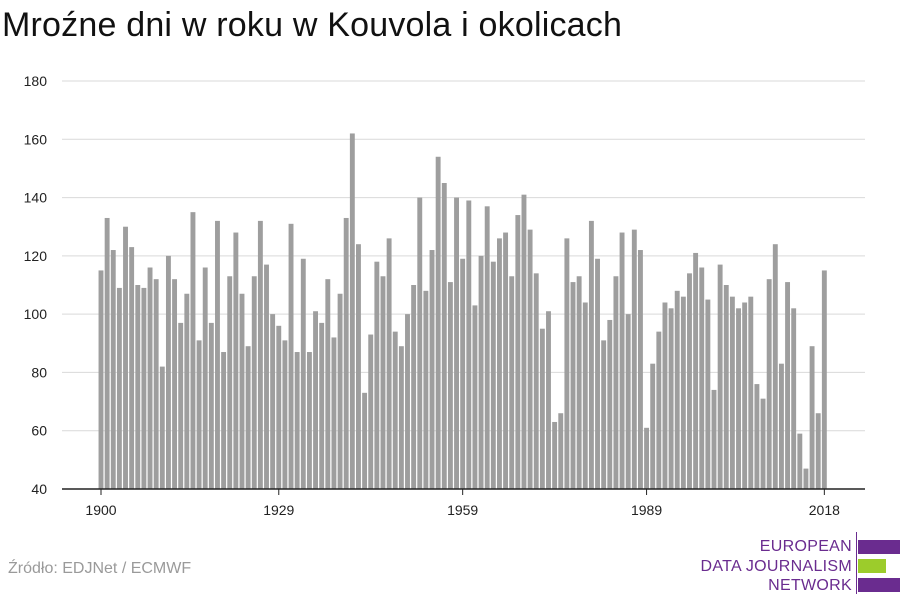 Image resolution: width=900 pixels, height=600 pixels. Describe the element at coordinates (512, 382) in the screenshot. I see `bar-1967` at that location.